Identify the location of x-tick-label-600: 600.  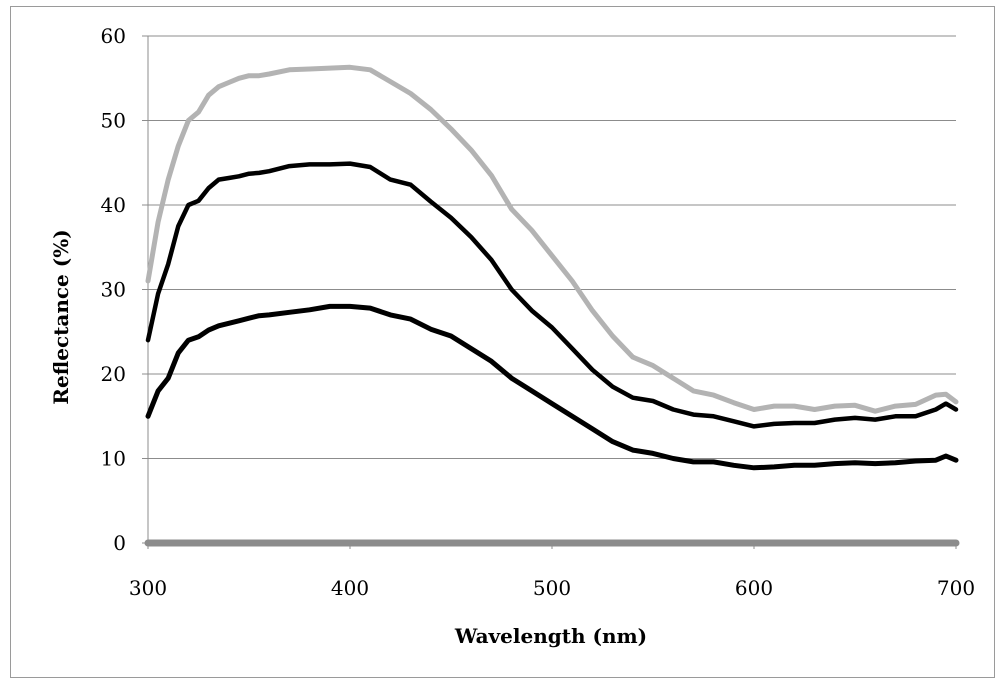
(754, 588).